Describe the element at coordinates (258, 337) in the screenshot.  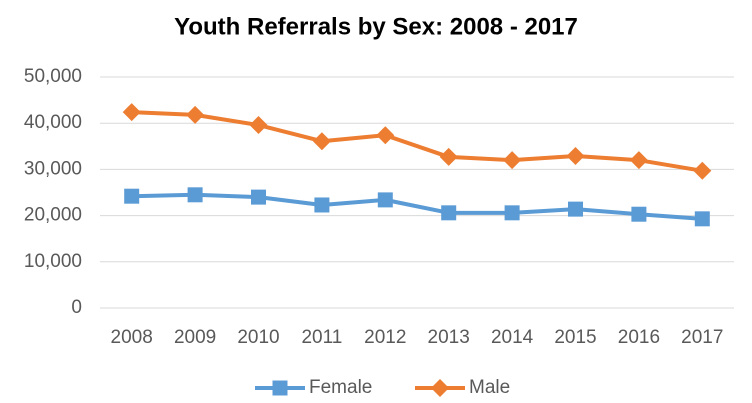
I see `x-tick-label: 2010` at that location.